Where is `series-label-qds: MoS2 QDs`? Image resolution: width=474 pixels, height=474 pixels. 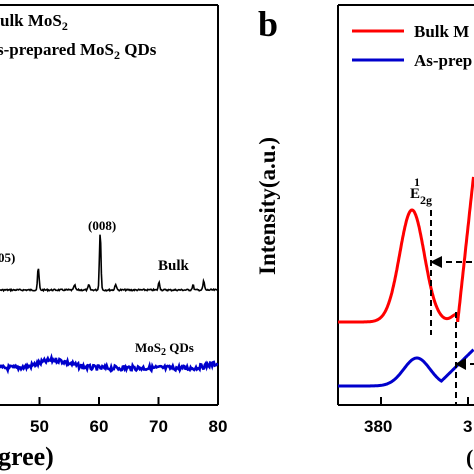 series-label-qds: MoS2 QDs is located at coordinates (164, 349).